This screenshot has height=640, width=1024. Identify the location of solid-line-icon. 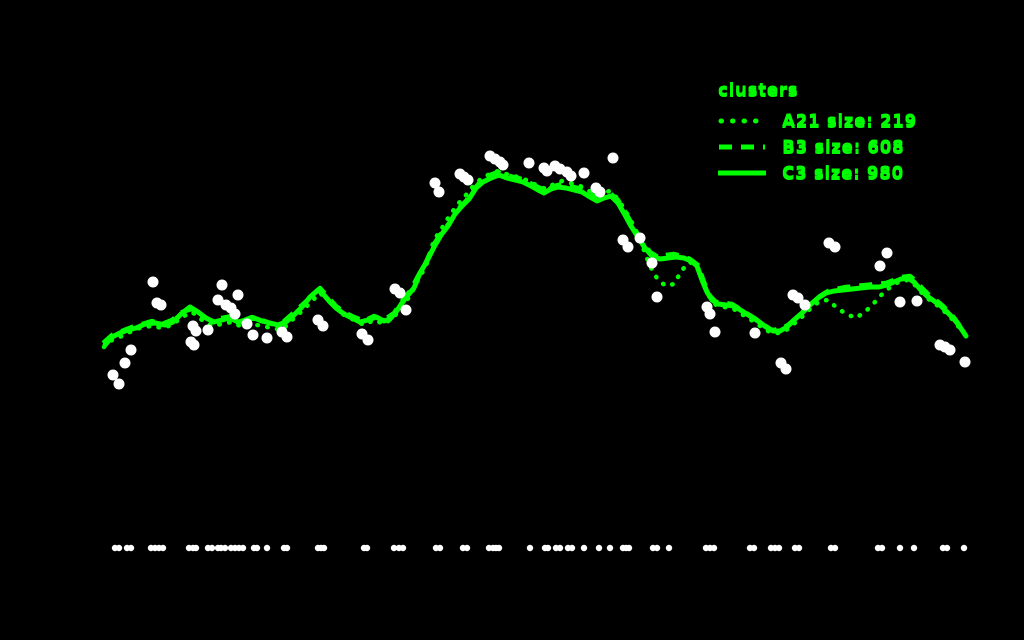
(742, 173).